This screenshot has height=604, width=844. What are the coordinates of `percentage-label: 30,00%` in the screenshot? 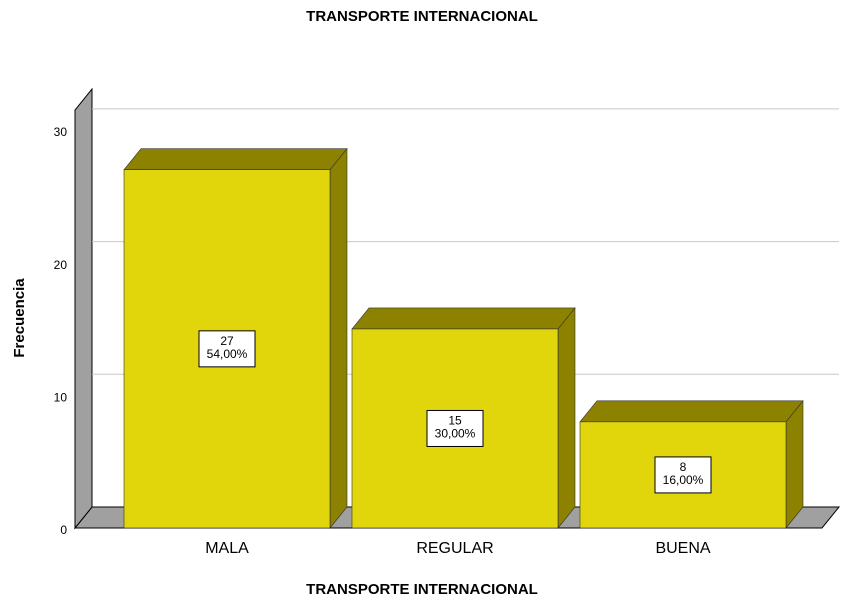 It's located at (455, 434).